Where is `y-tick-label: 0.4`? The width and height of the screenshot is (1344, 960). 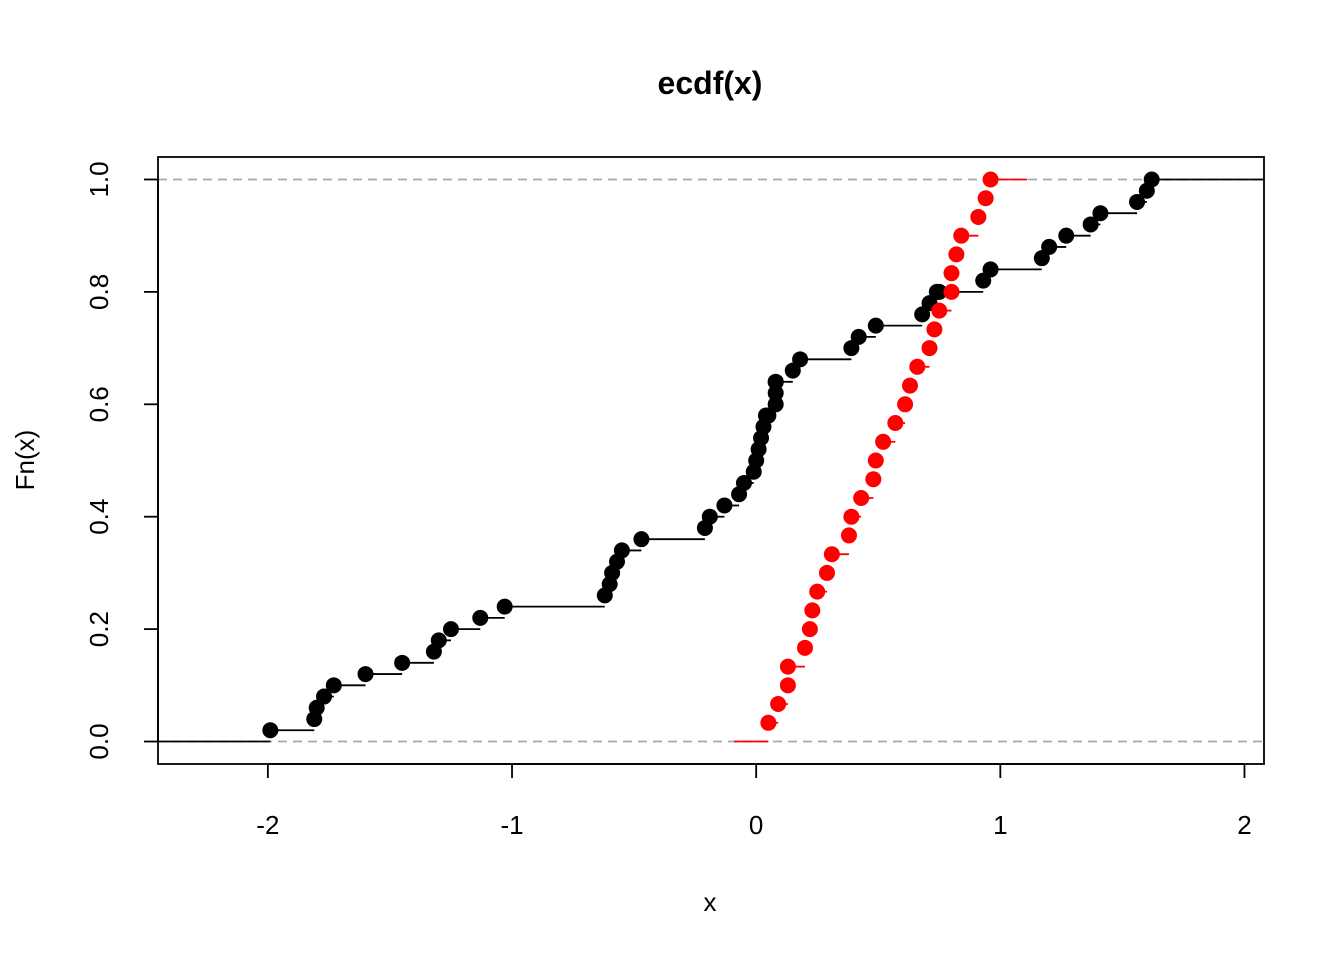
y-tick-label: 0.4 is located at coordinates (99, 517).